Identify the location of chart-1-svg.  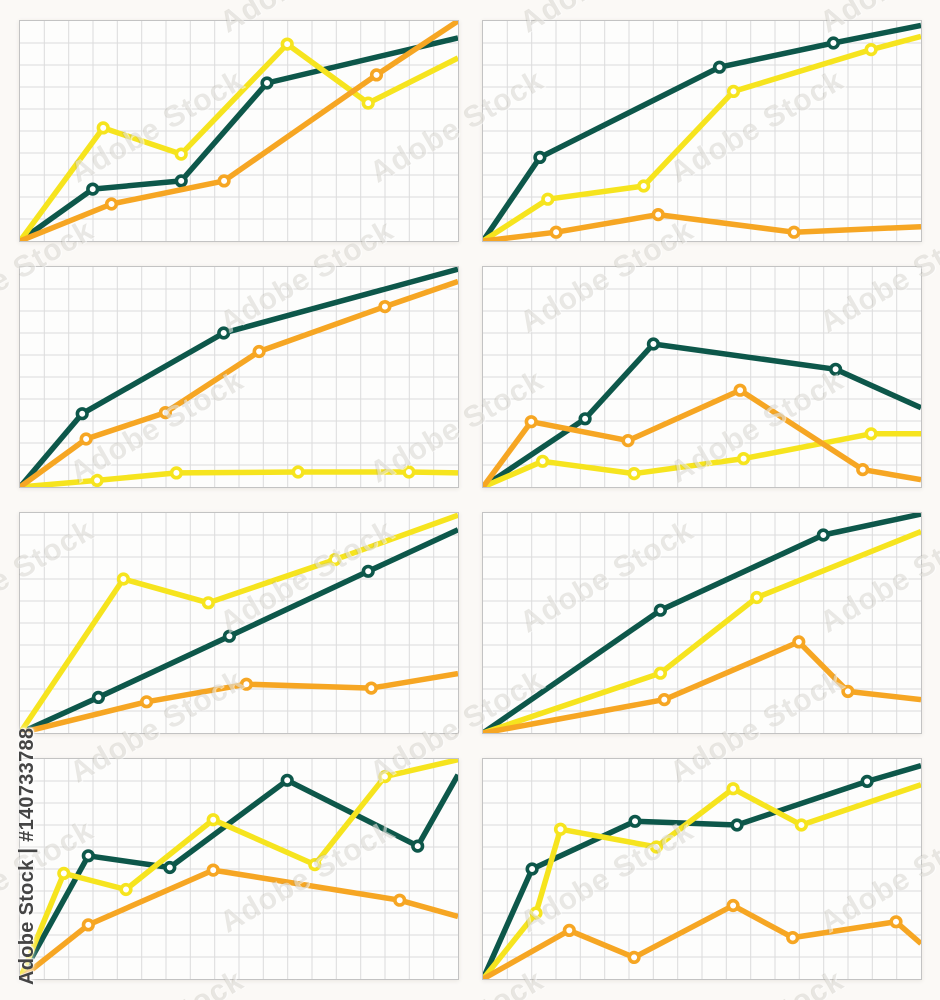
(239, 131).